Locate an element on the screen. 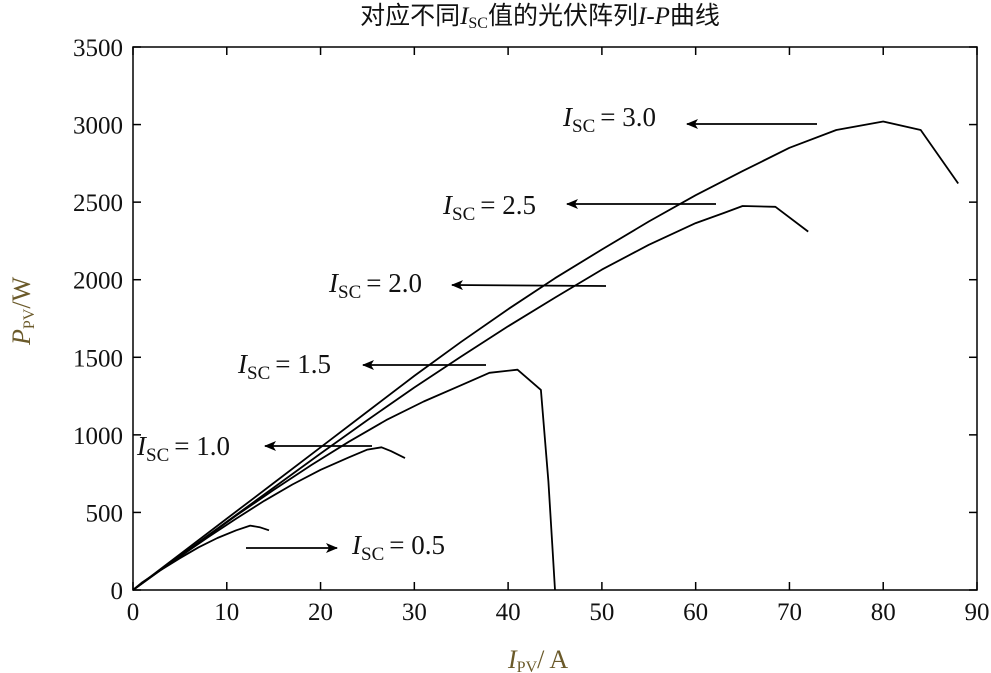  annotation-isc-3-0-text: ISC = 3.0 is located at coordinates (609, 119).